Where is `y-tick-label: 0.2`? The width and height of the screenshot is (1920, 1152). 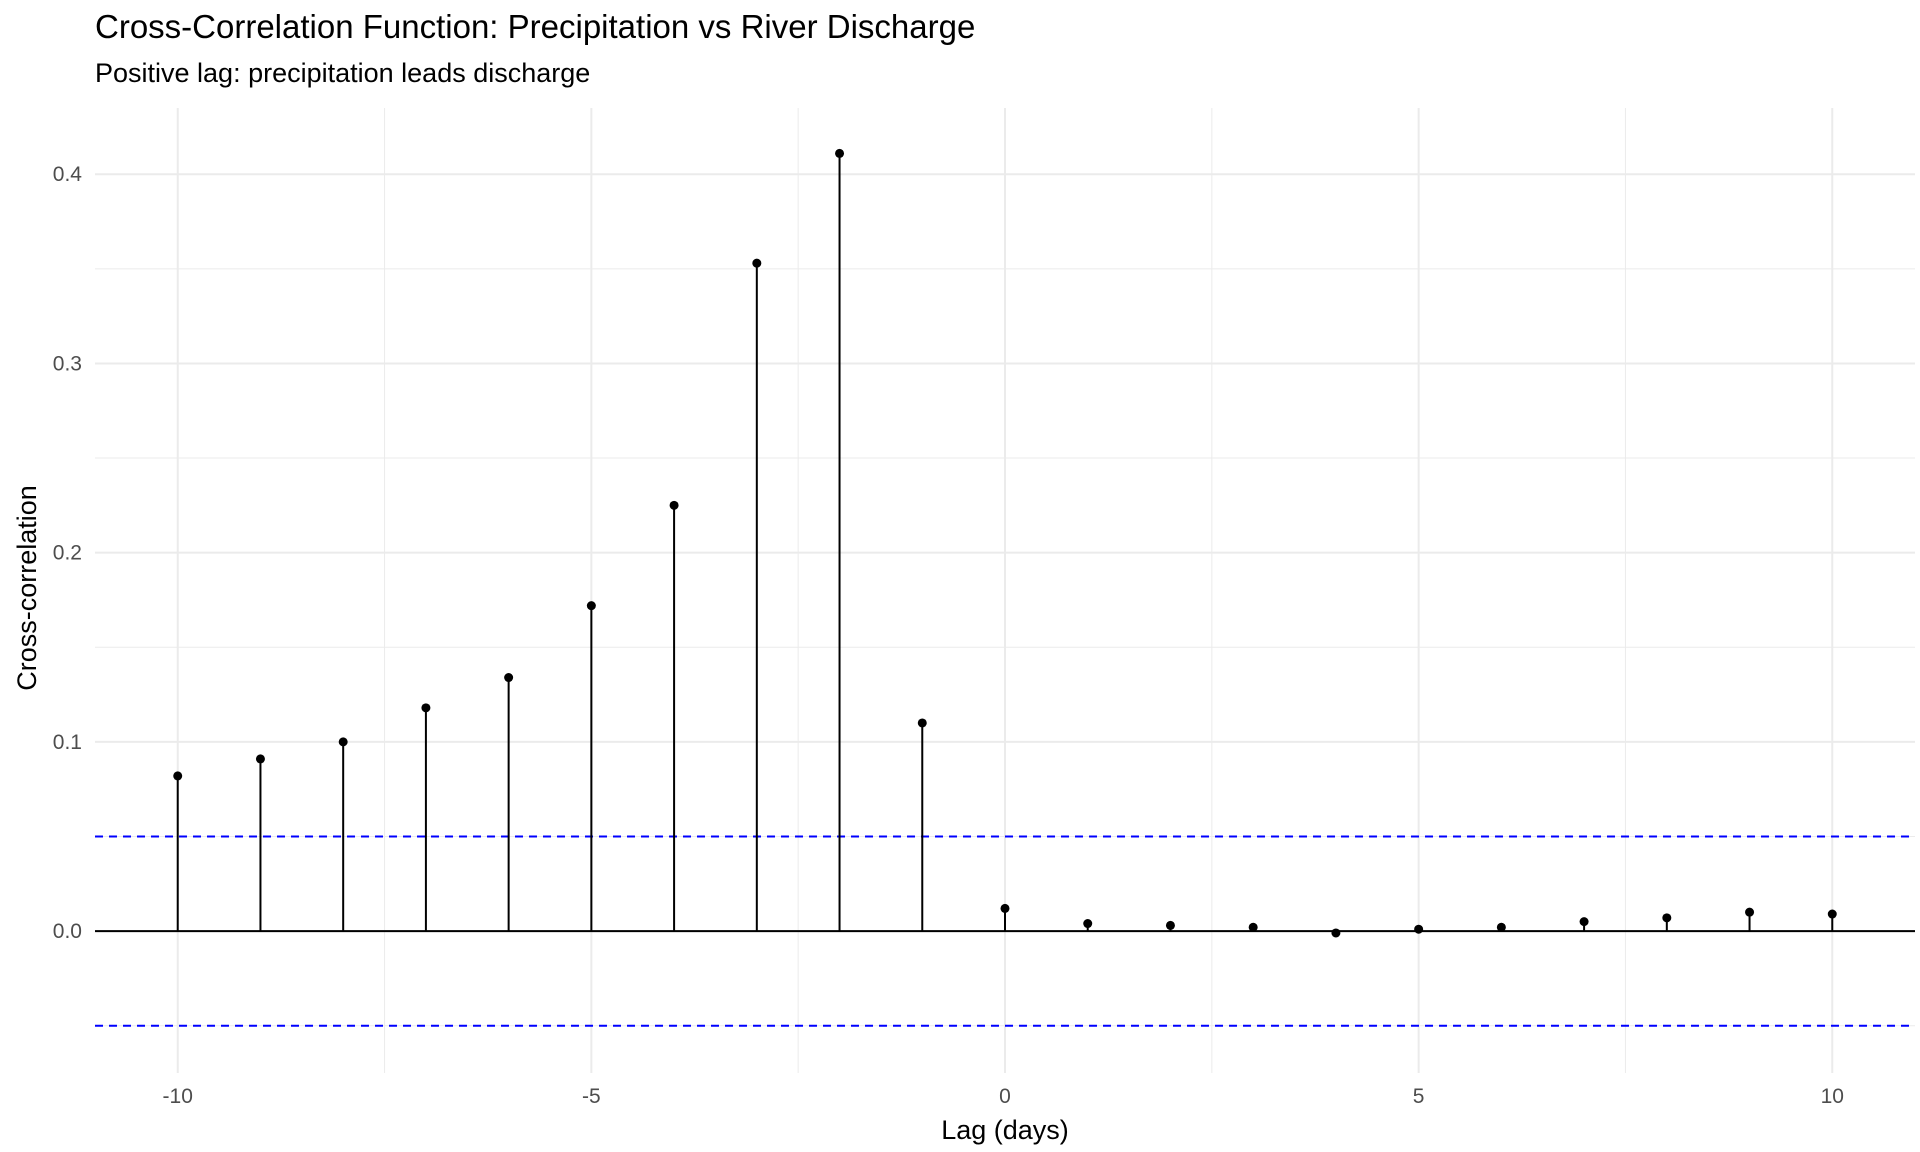
y-tick-label: 0.2 is located at coordinates (67, 553).